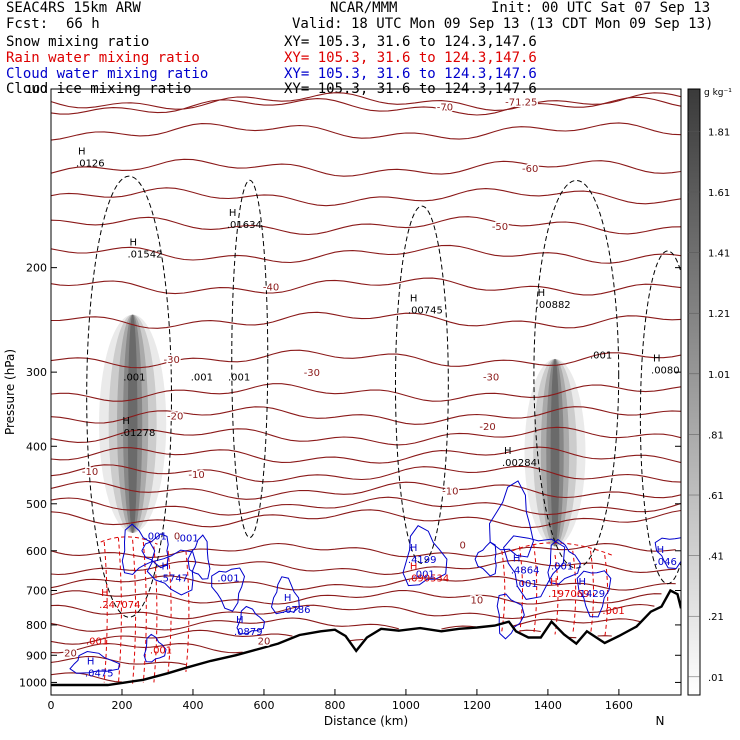  What do you see at coordinates (248, 632) in the screenshot?
I see `maximum-value: .0879` at bounding box center [248, 632].